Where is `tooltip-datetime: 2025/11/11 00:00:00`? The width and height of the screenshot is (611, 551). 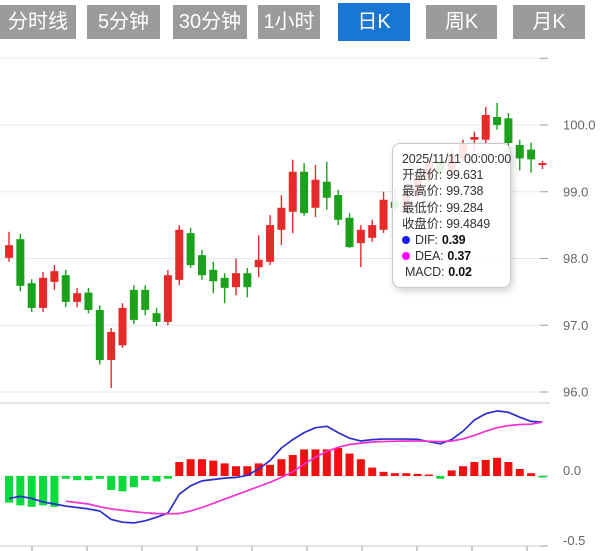
tooltip-datetime: 2025/11/11 00:00:00 is located at coordinates (457, 159).